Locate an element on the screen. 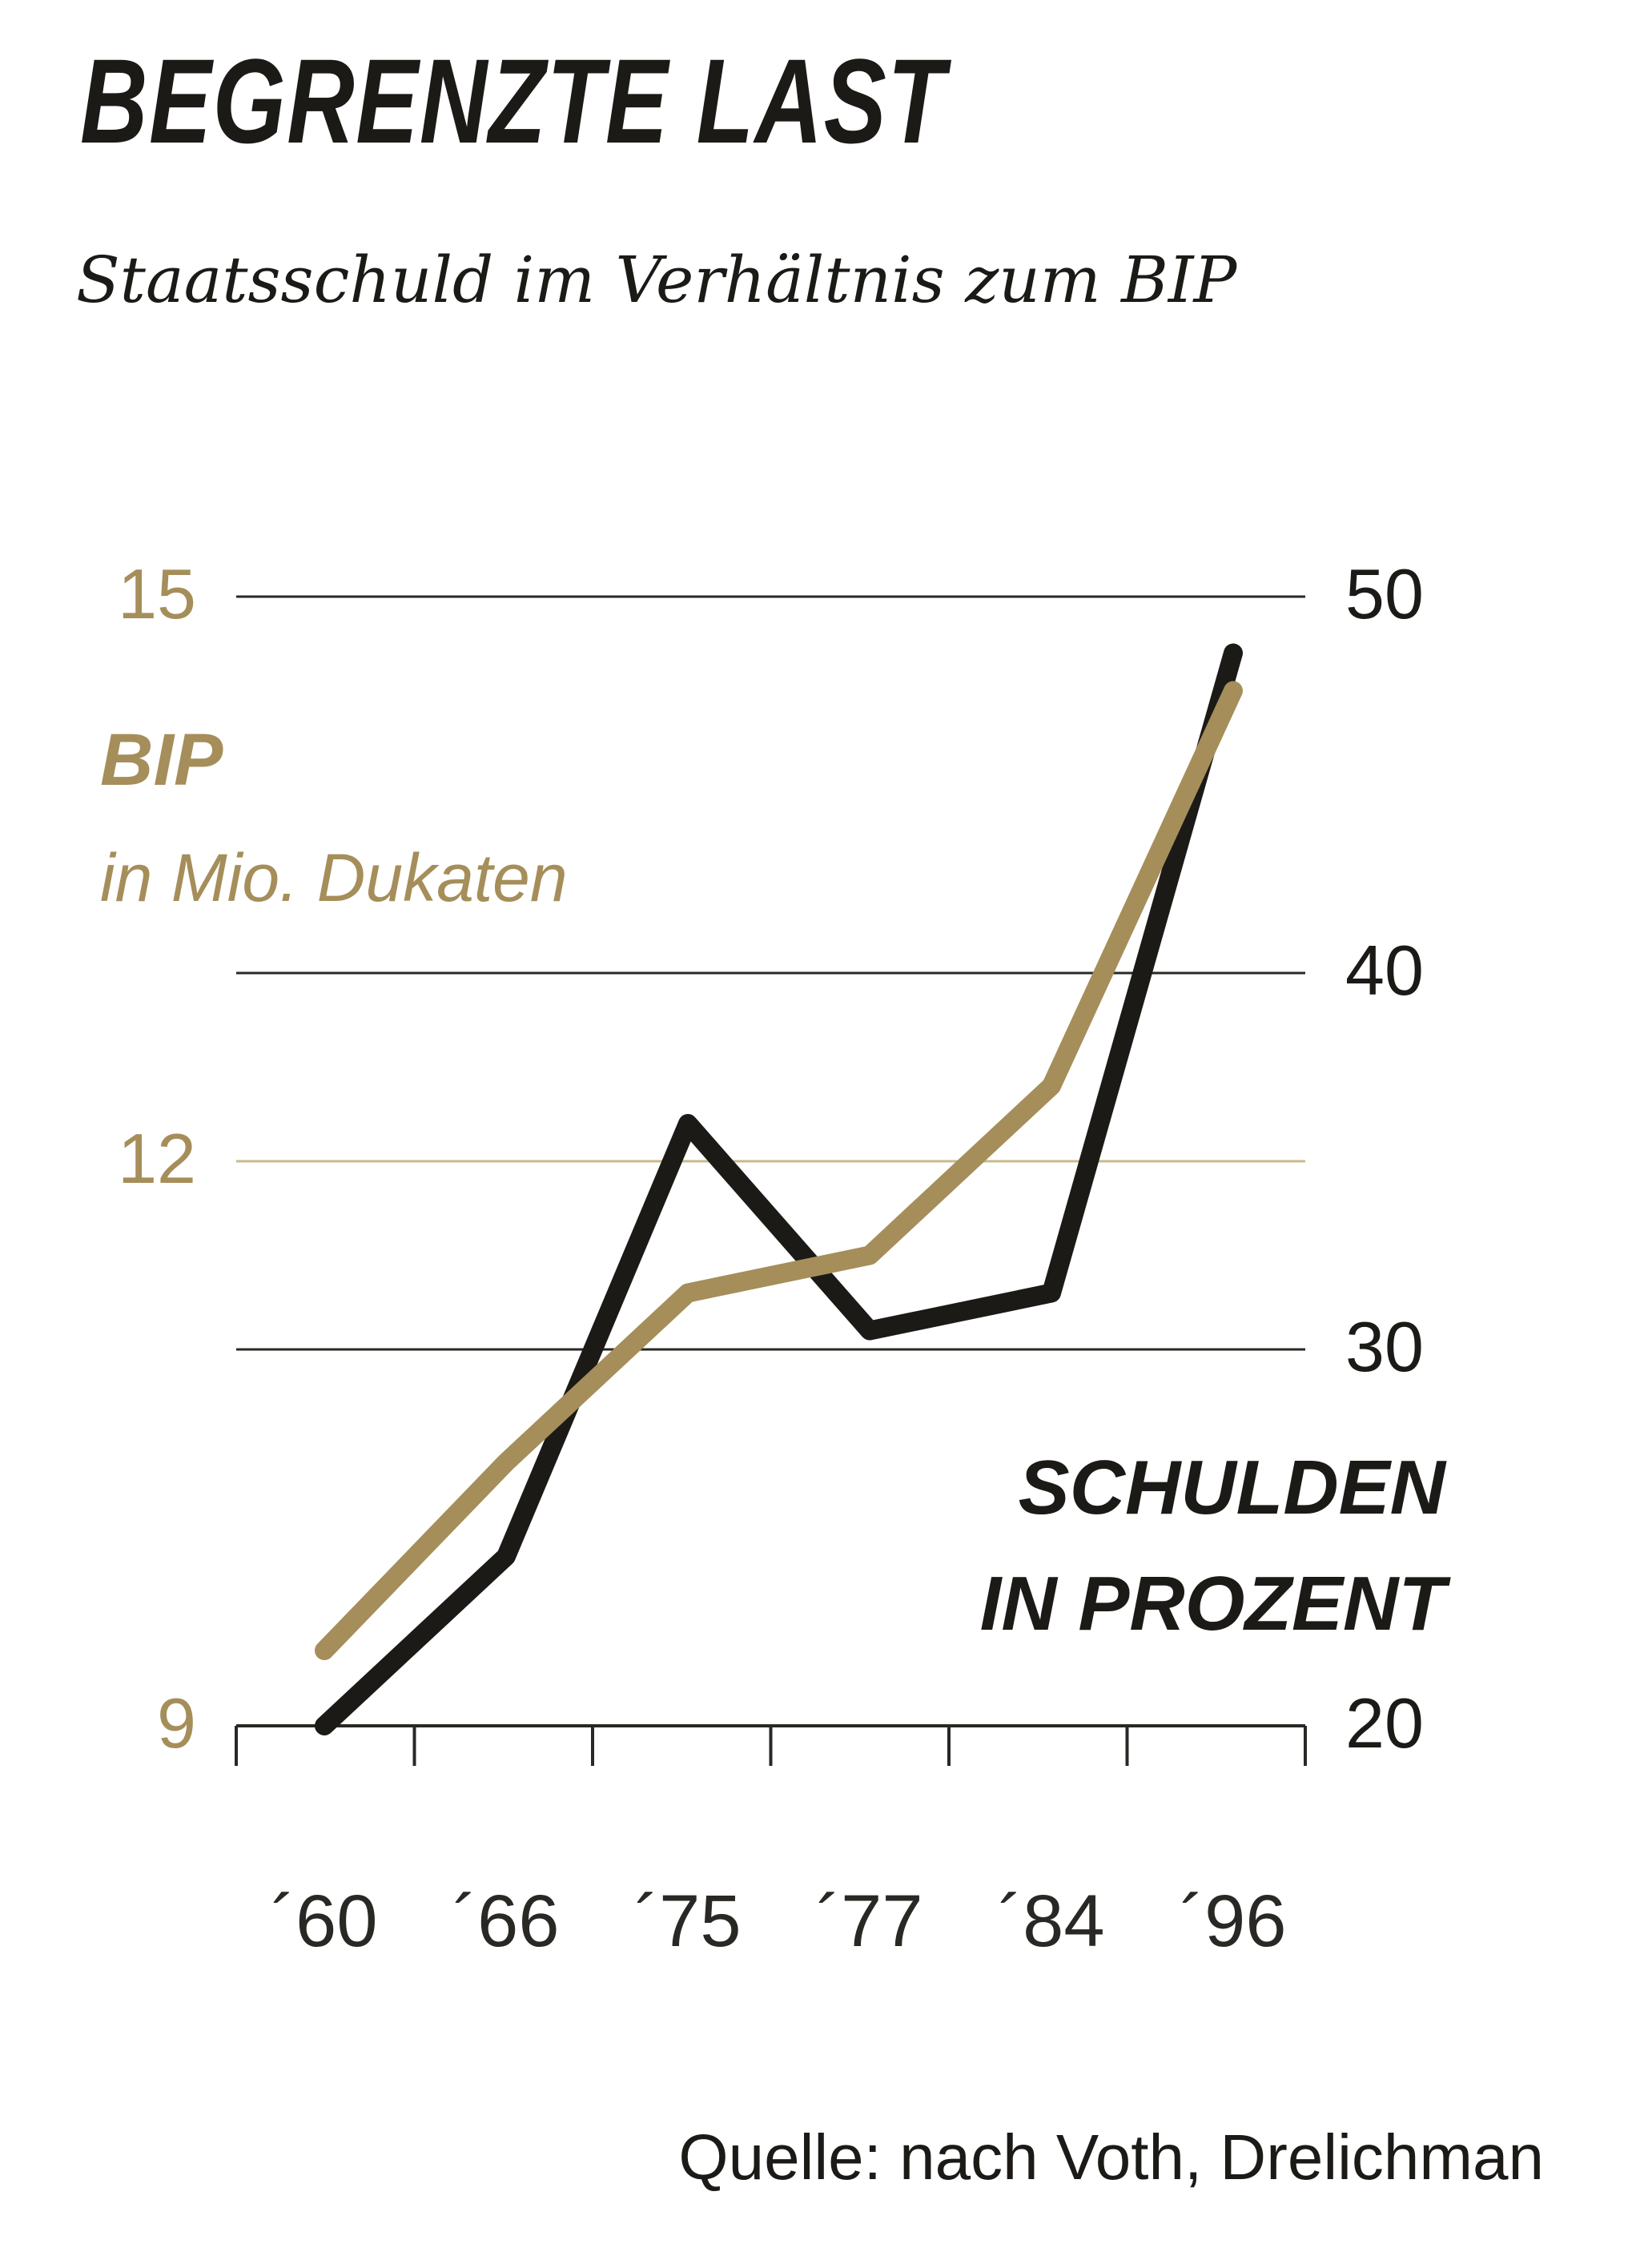 The height and width of the screenshot is (2268, 1640). right-axis-ticks: 50 40 30 20 is located at coordinates (1384, 1158).